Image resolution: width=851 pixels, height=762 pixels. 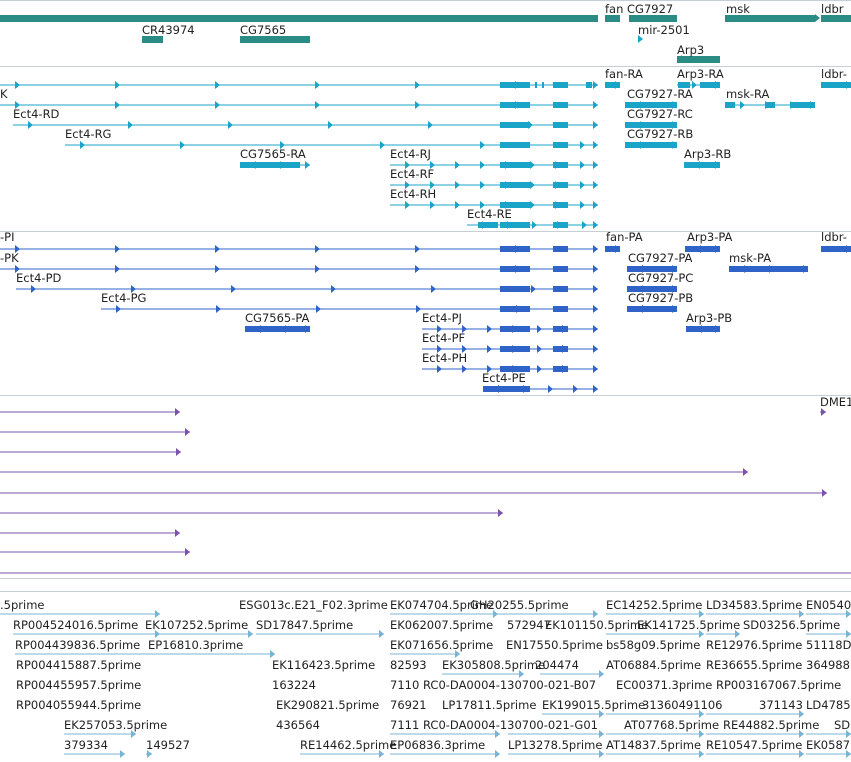 What do you see at coordinates (438, 745) in the screenshot?
I see `est-feature-label: EP06836.3prime` at bounding box center [438, 745].